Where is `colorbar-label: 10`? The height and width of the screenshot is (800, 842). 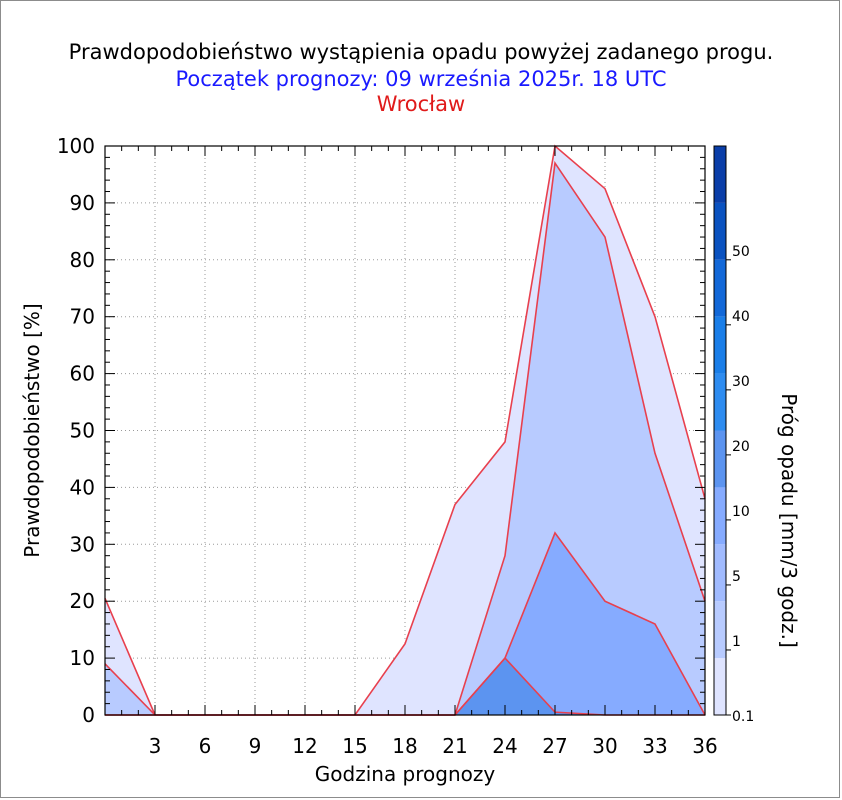
colorbar-label: 10 is located at coordinates (741, 512).